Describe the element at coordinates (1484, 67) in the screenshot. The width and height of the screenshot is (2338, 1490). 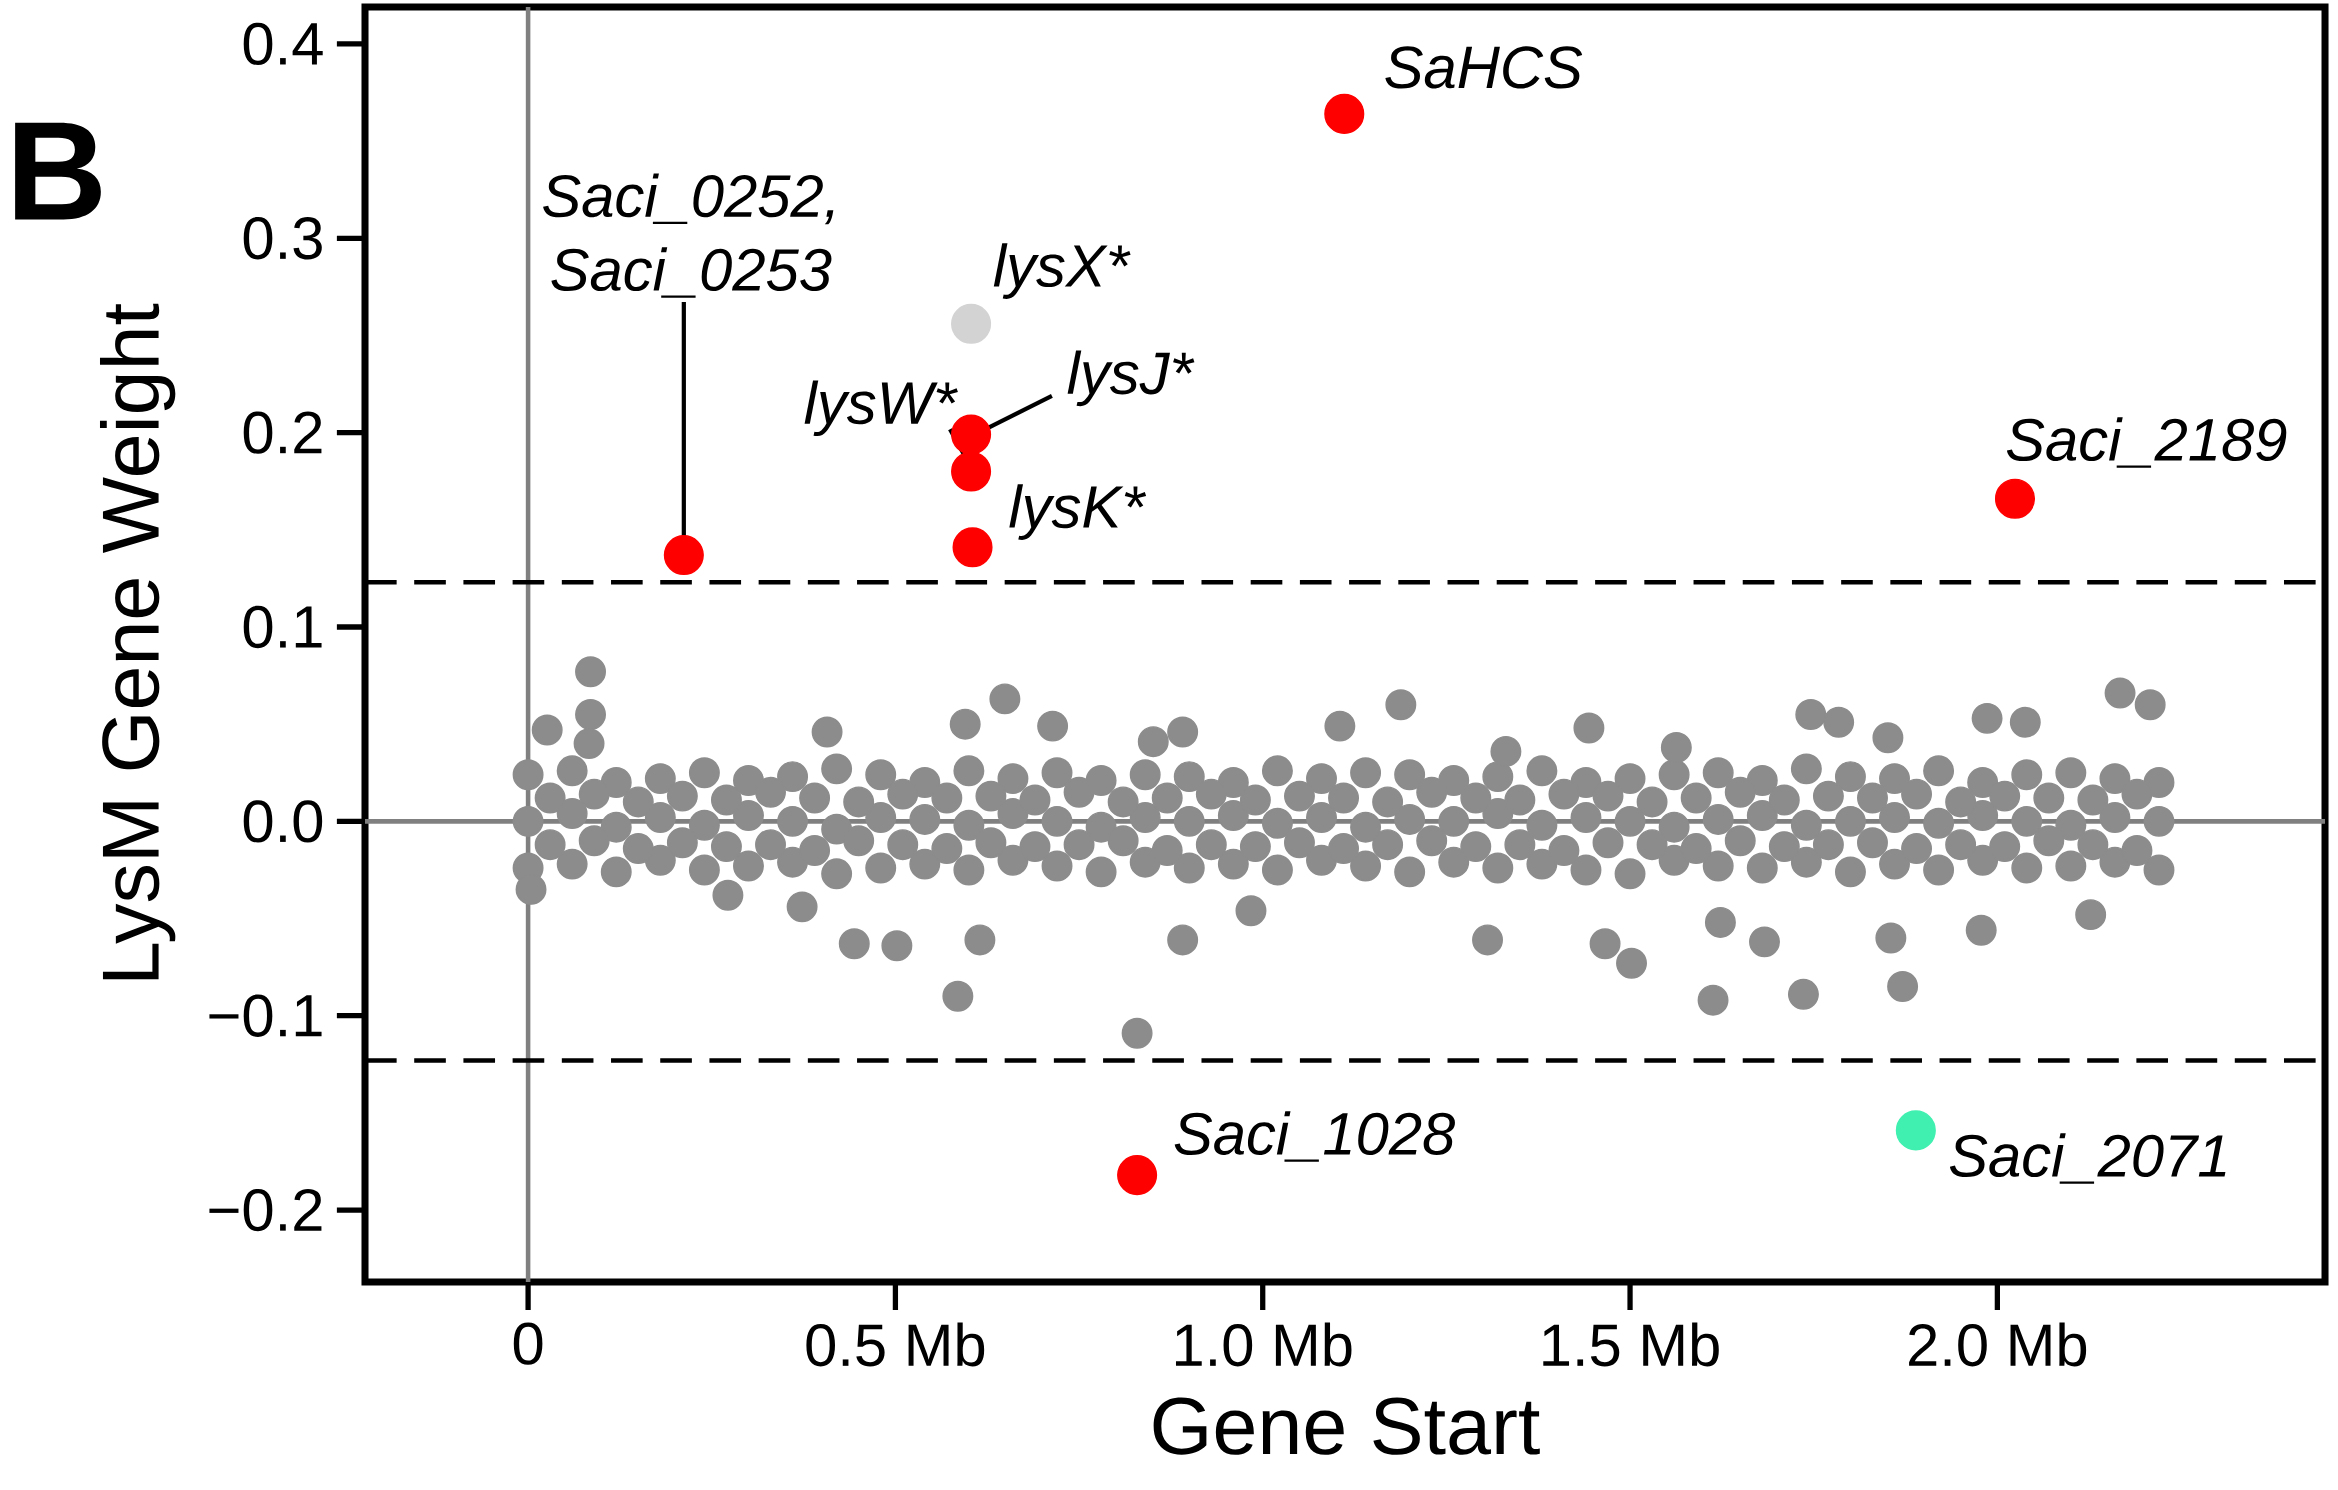
I see `annotation: SaHCS` at that location.